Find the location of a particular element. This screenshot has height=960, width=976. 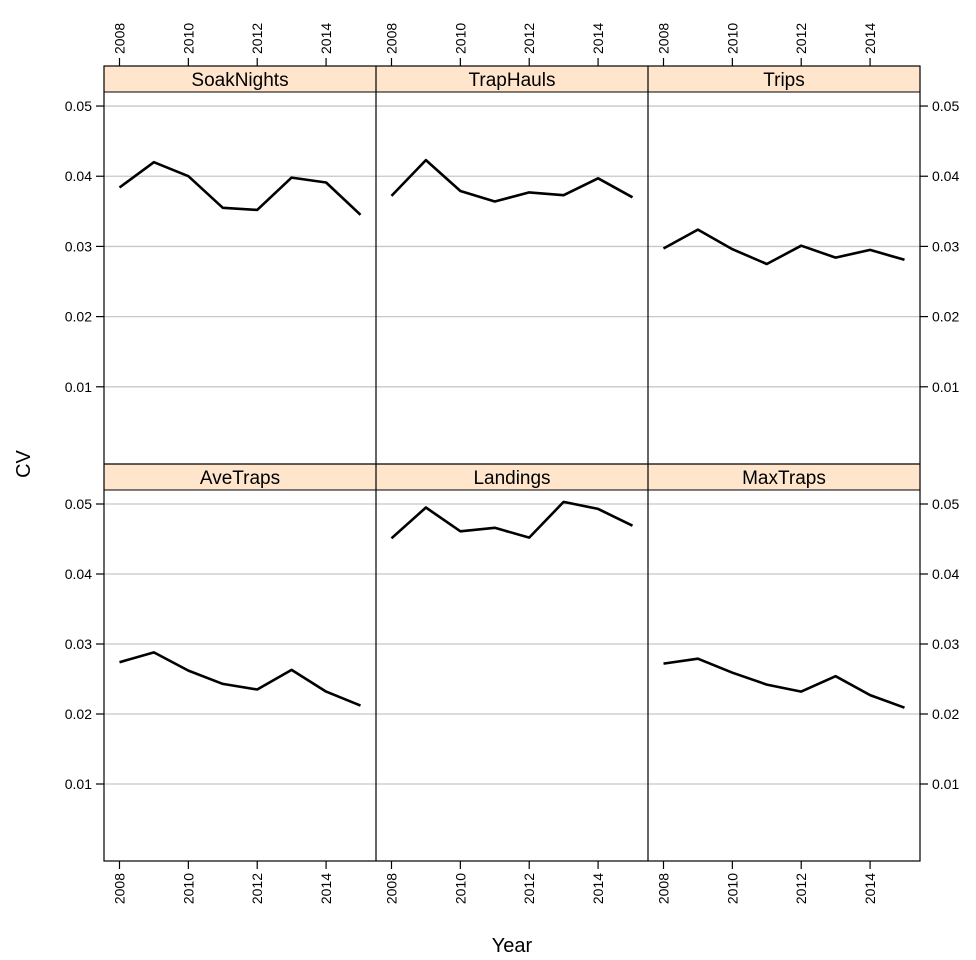

panel-maxtraps: MaxTraps is located at coordinates (784, 624).